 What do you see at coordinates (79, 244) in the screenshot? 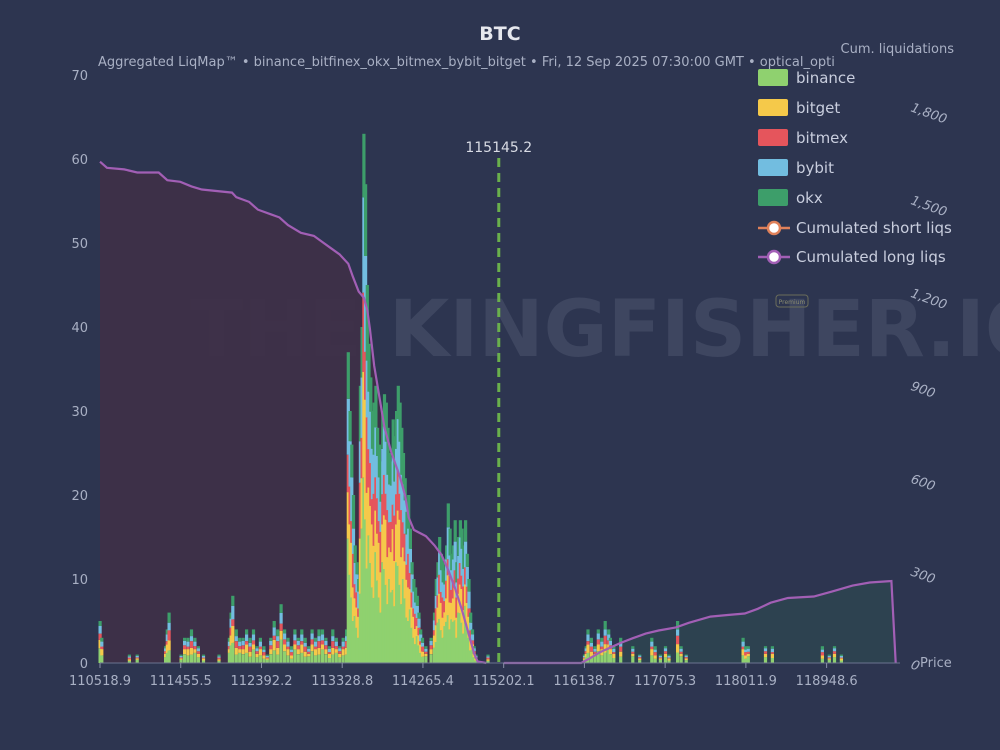
I see `y-tick-label: 50` at bounding box center [79, 244].